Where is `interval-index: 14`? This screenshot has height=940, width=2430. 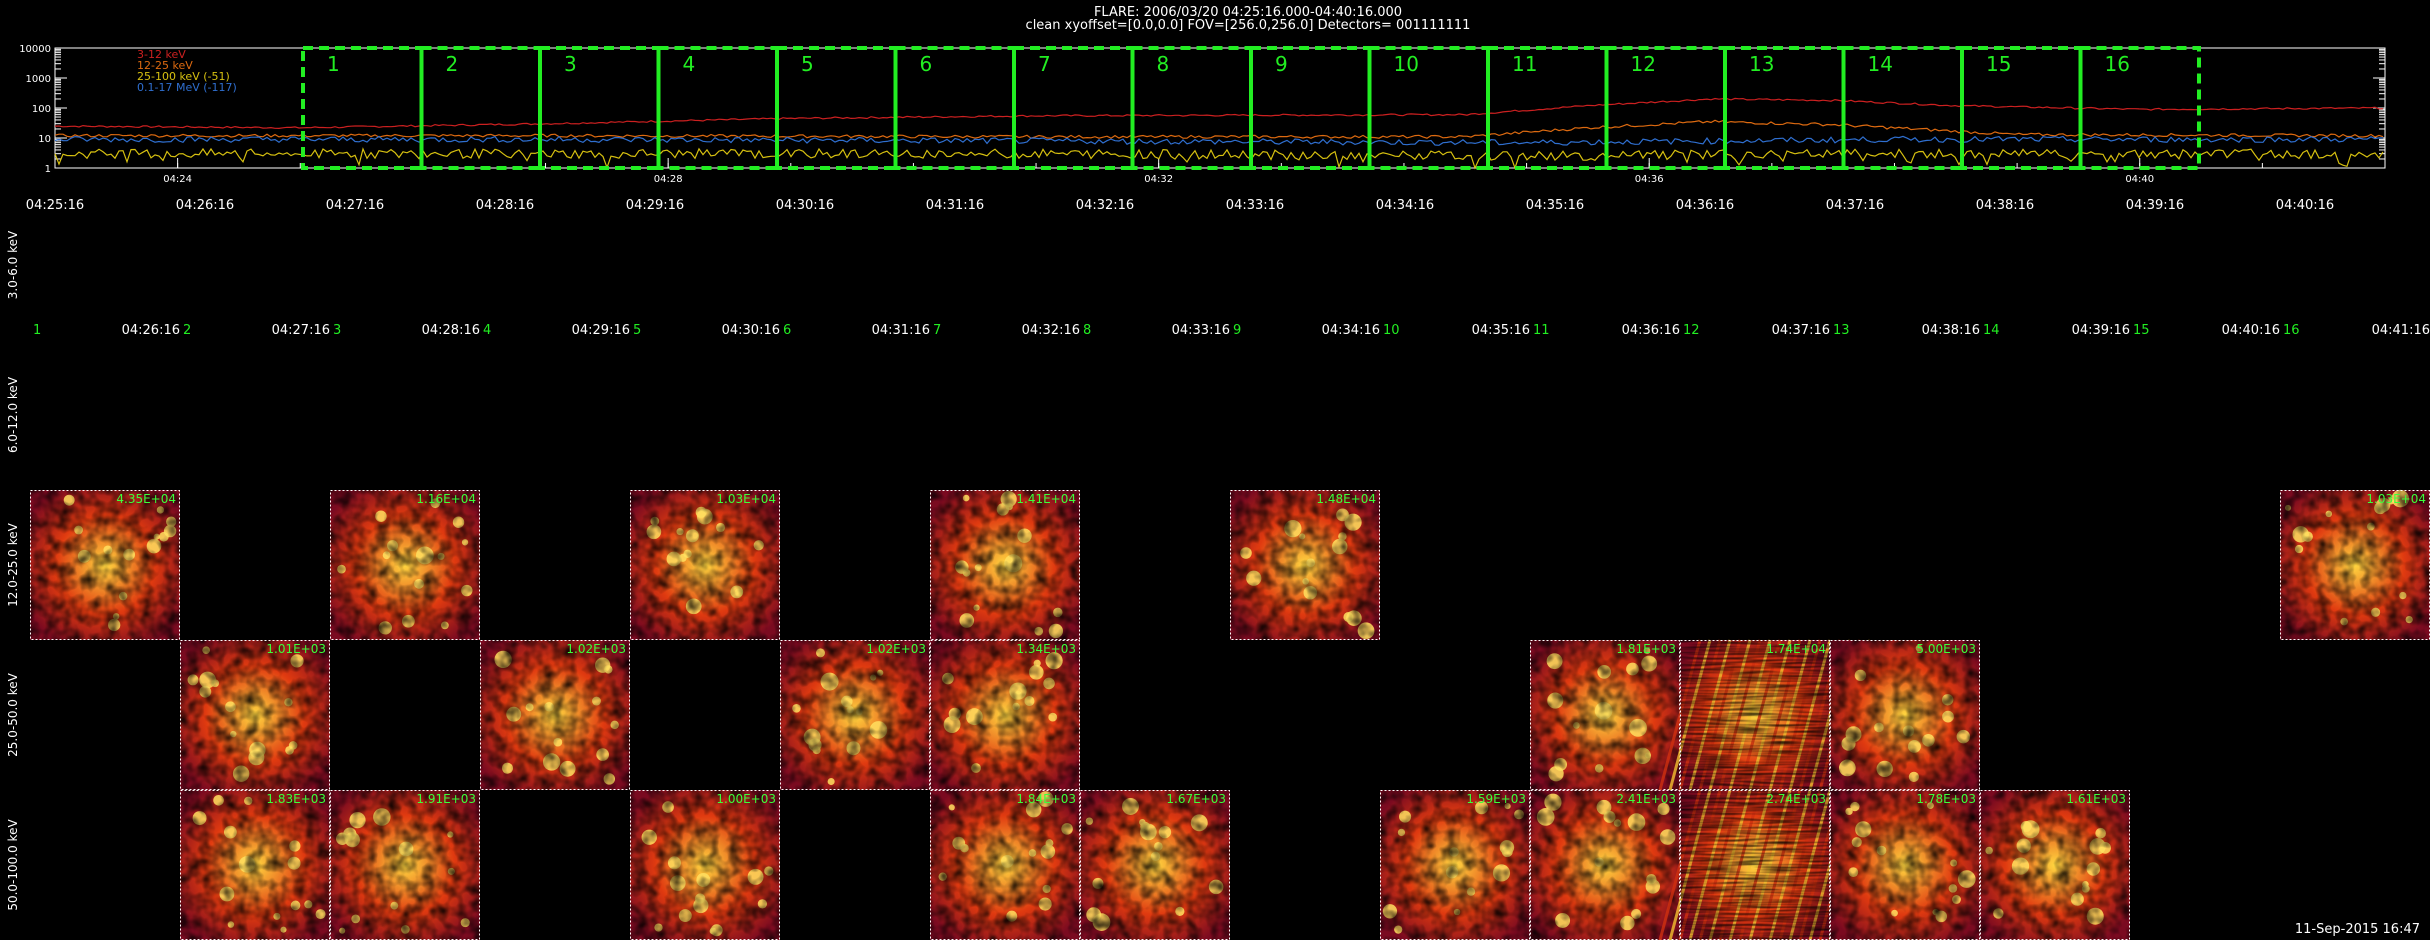
interval-index: 14 is located at coordinates (1991, 330).